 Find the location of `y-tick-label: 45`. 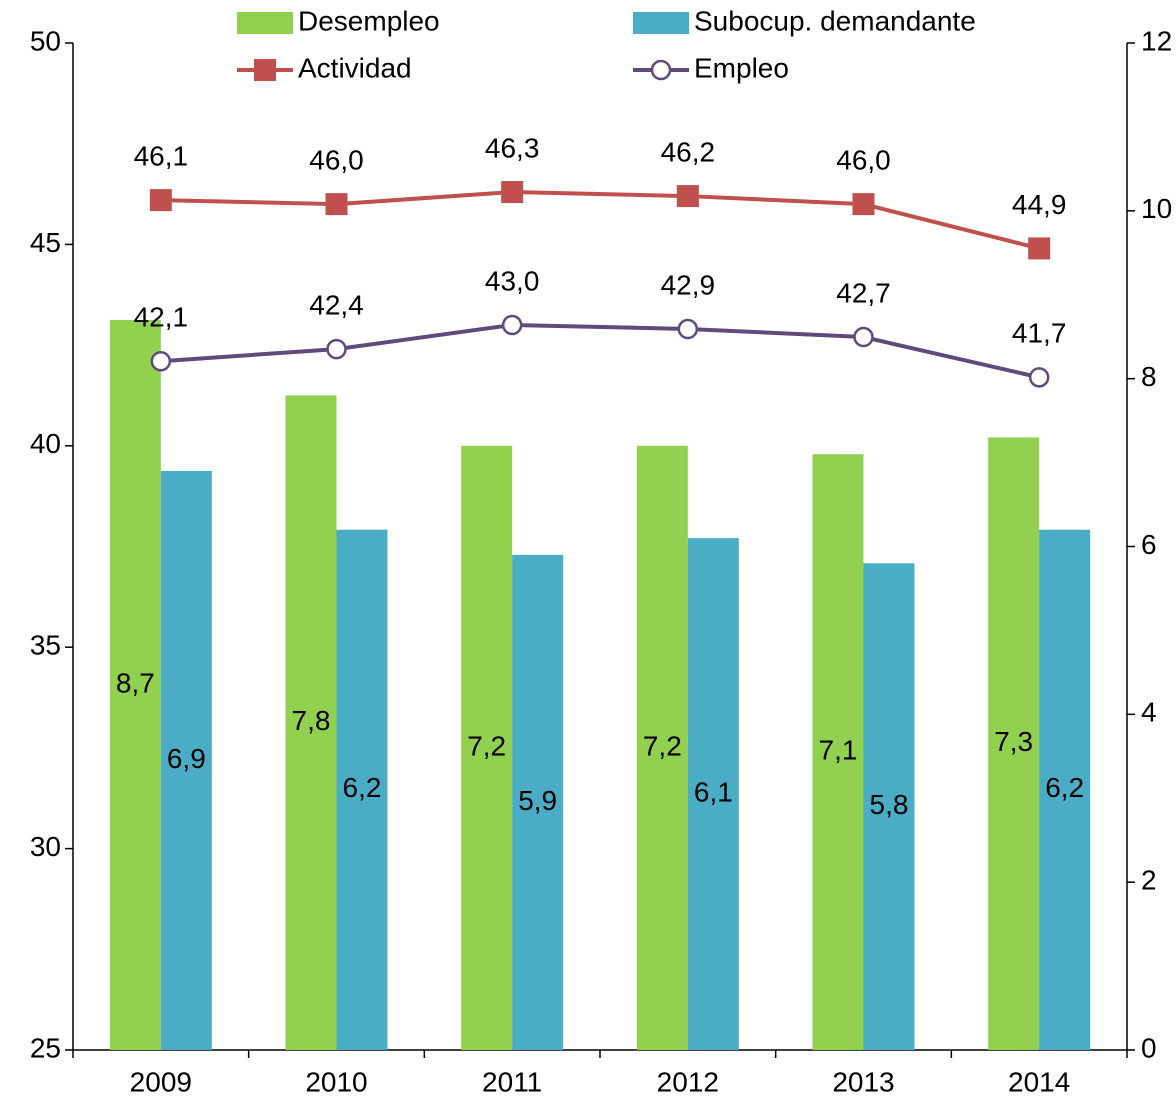

y-tick-label: 45 is located at coordinates (45, 242).